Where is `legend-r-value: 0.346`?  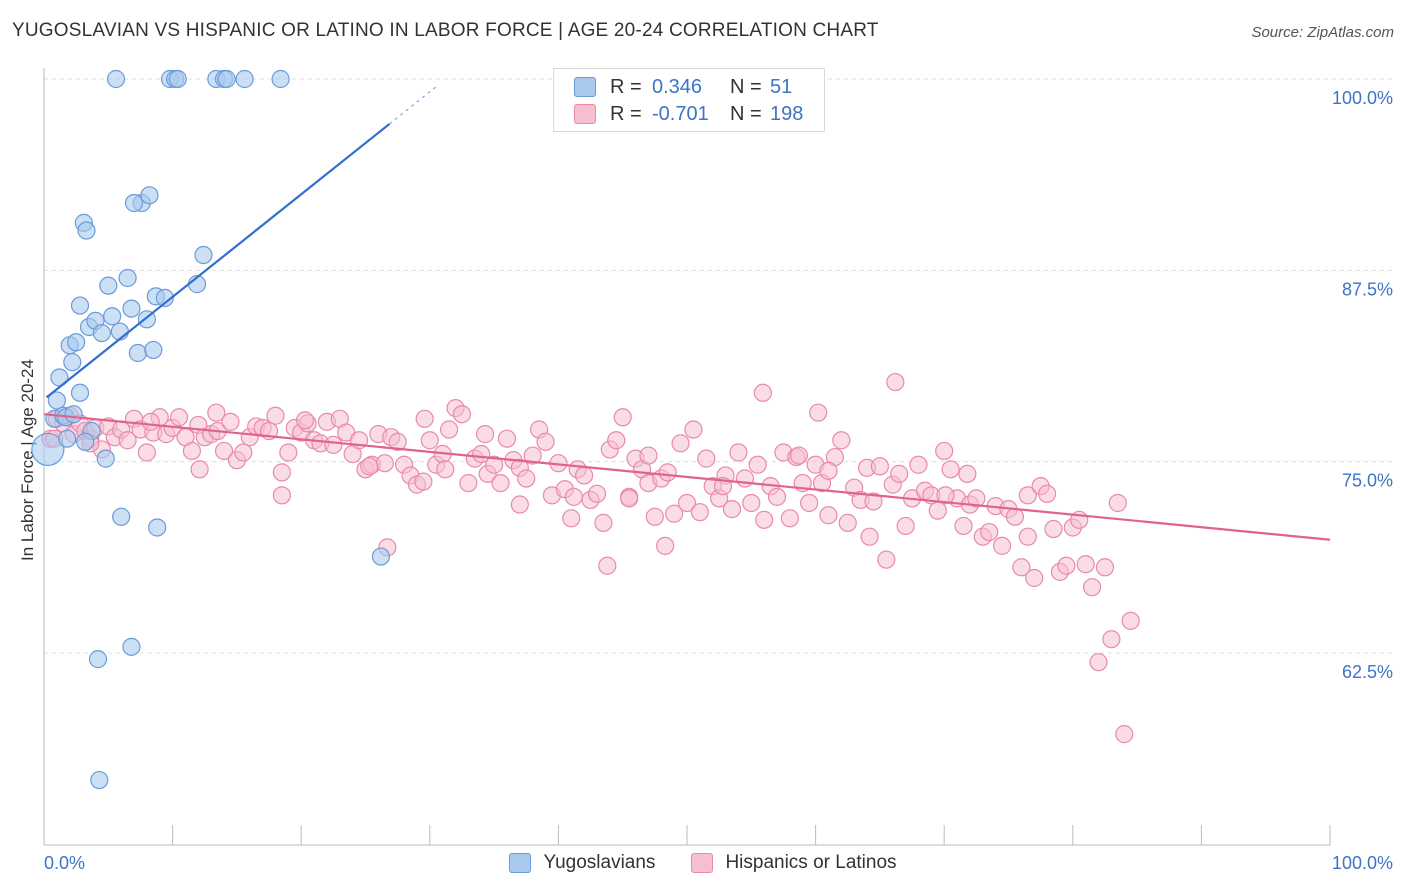 legend-r-value: 0.346 is located at coordinates (677, 86).